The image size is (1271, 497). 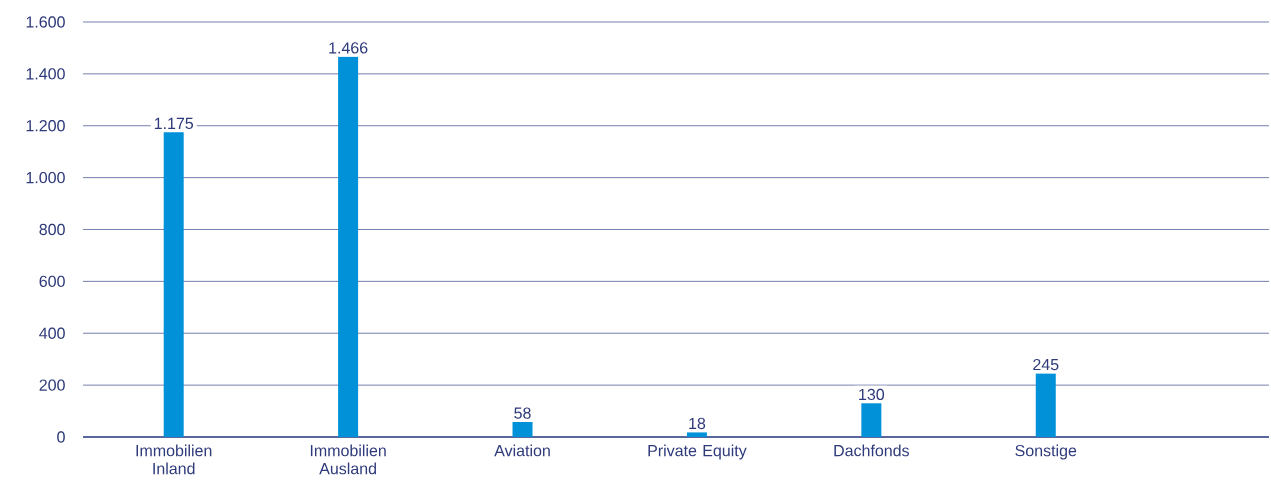 I want to click on x-tick-label: Immobilien Inland, so click(x=174, y=459).